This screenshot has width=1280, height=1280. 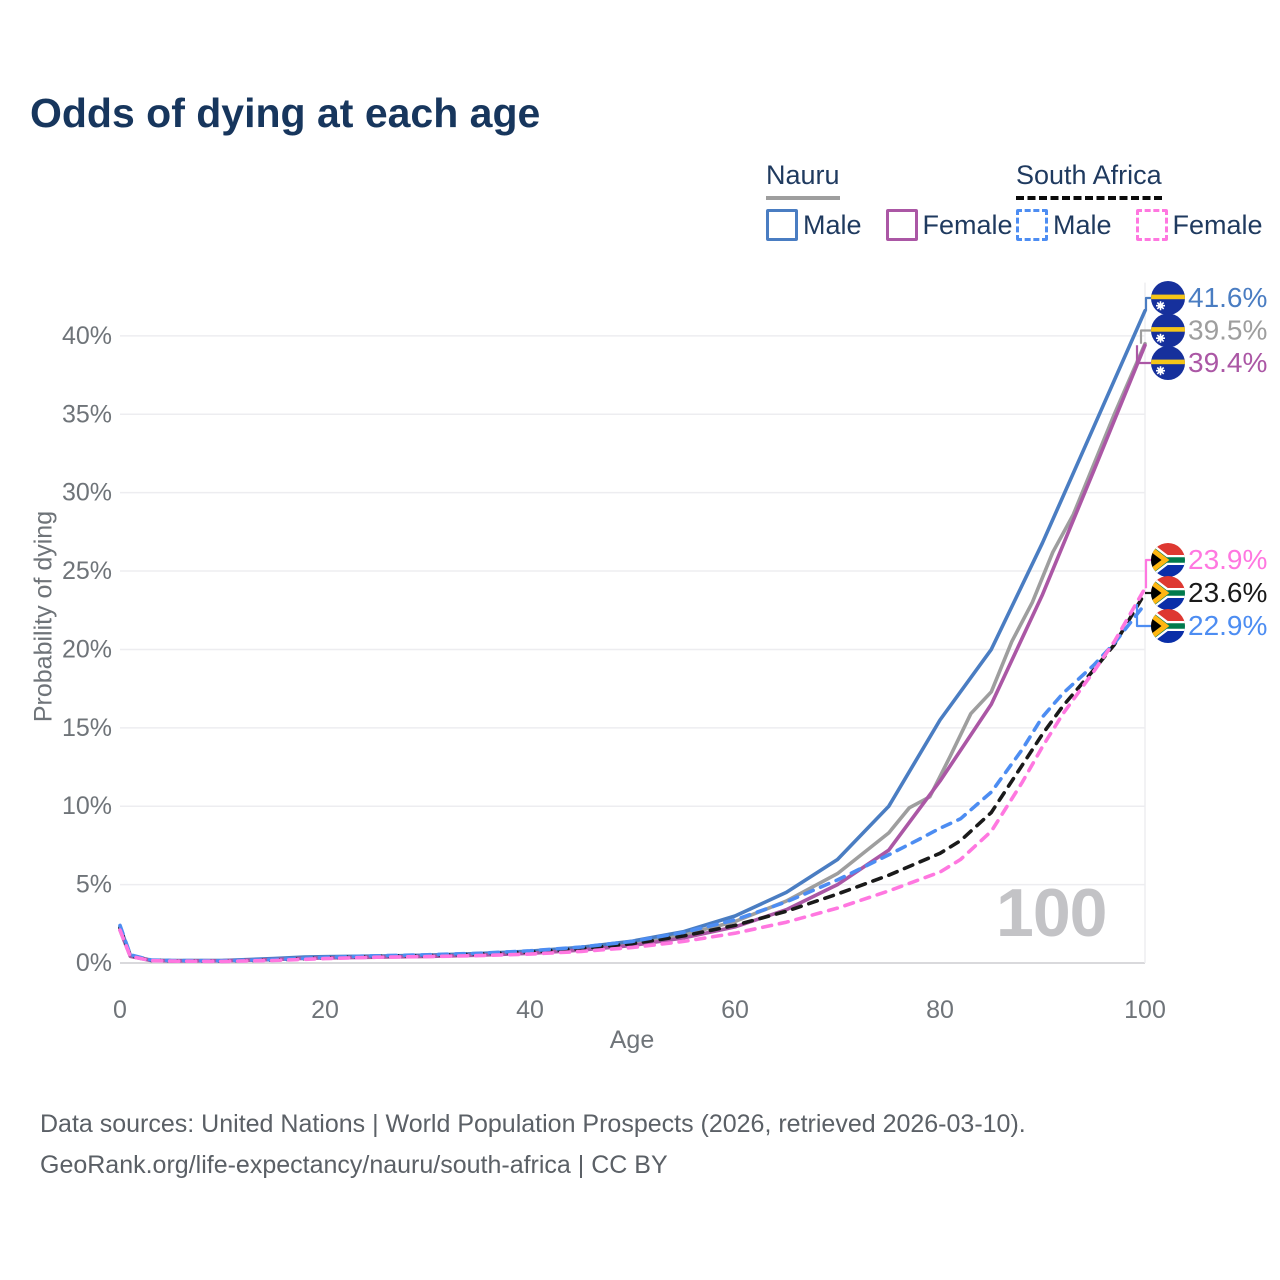 I want to click on legend-toggle-nauru-male: Male, so click(x=814, y=225).